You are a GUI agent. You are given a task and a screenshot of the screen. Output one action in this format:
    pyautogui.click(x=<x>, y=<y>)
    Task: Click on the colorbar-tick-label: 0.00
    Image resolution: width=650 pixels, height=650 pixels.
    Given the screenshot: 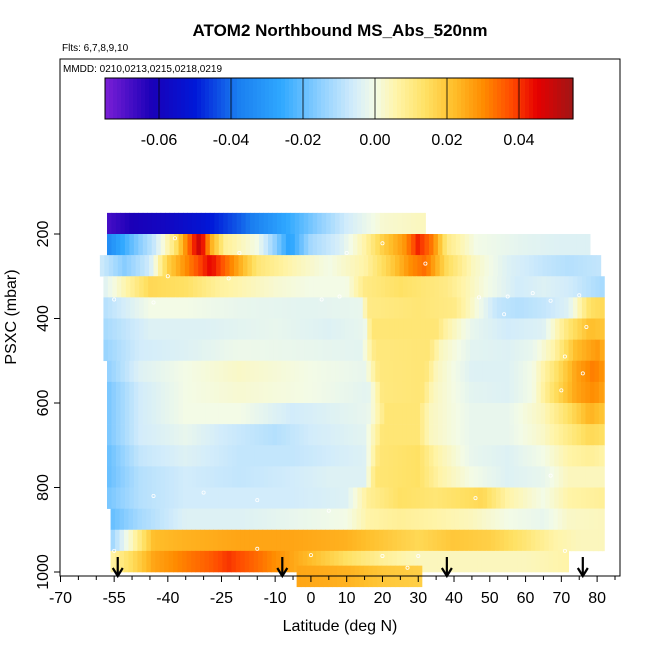 What is the action you would take?
    pyautogui.click(x=374, y=140)
    